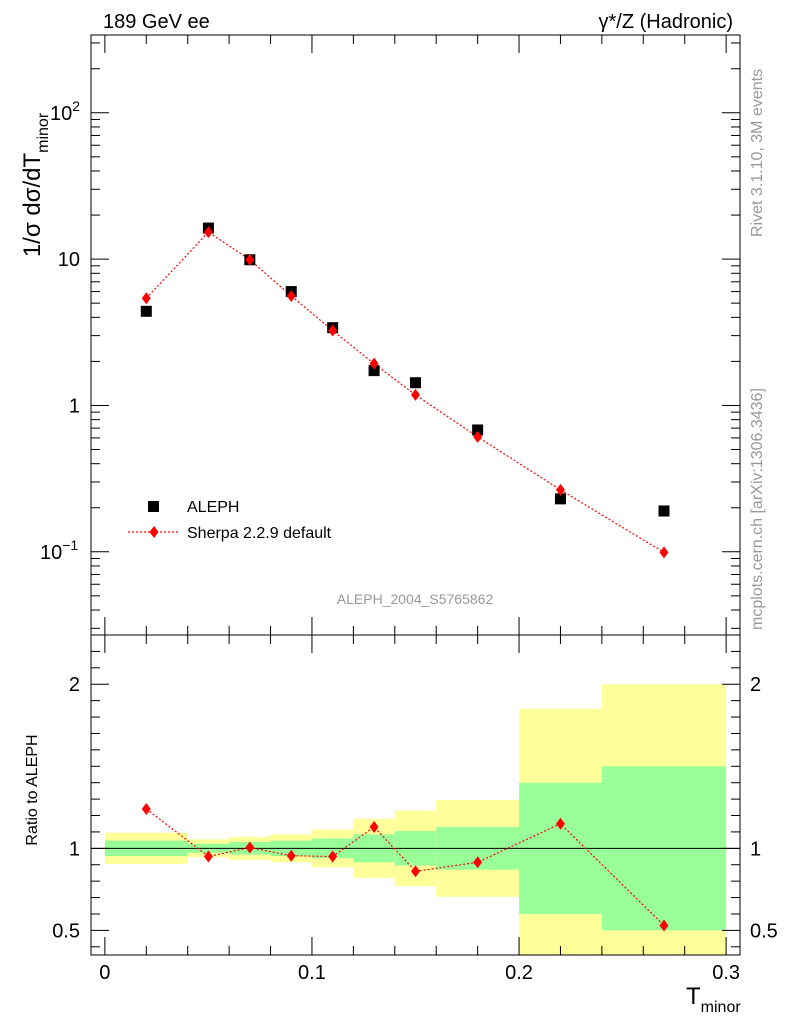 This screenshot has height=1024, width=786. What do you see at coordinates (70, 545) in the screenshot?
I see `main-y-tick-exponent: −1` at bounding box center [70, 545].